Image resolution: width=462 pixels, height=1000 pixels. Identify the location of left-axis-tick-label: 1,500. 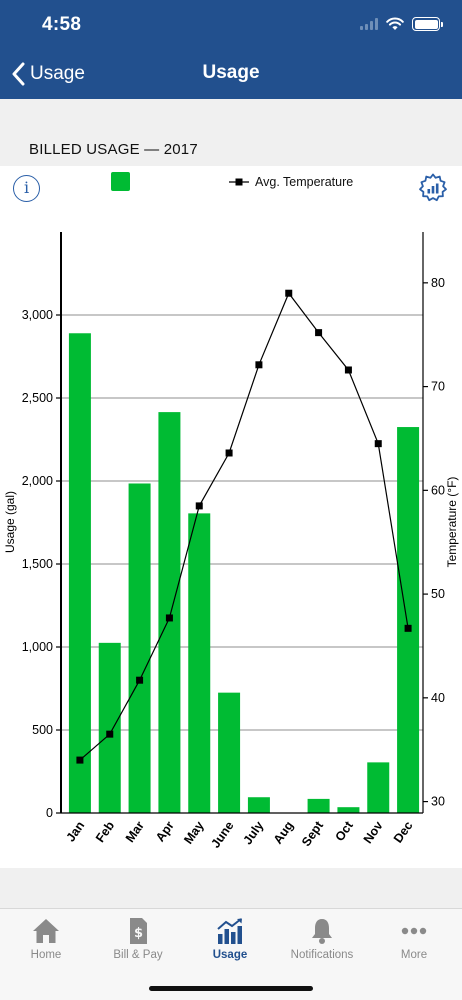
(37, 564).